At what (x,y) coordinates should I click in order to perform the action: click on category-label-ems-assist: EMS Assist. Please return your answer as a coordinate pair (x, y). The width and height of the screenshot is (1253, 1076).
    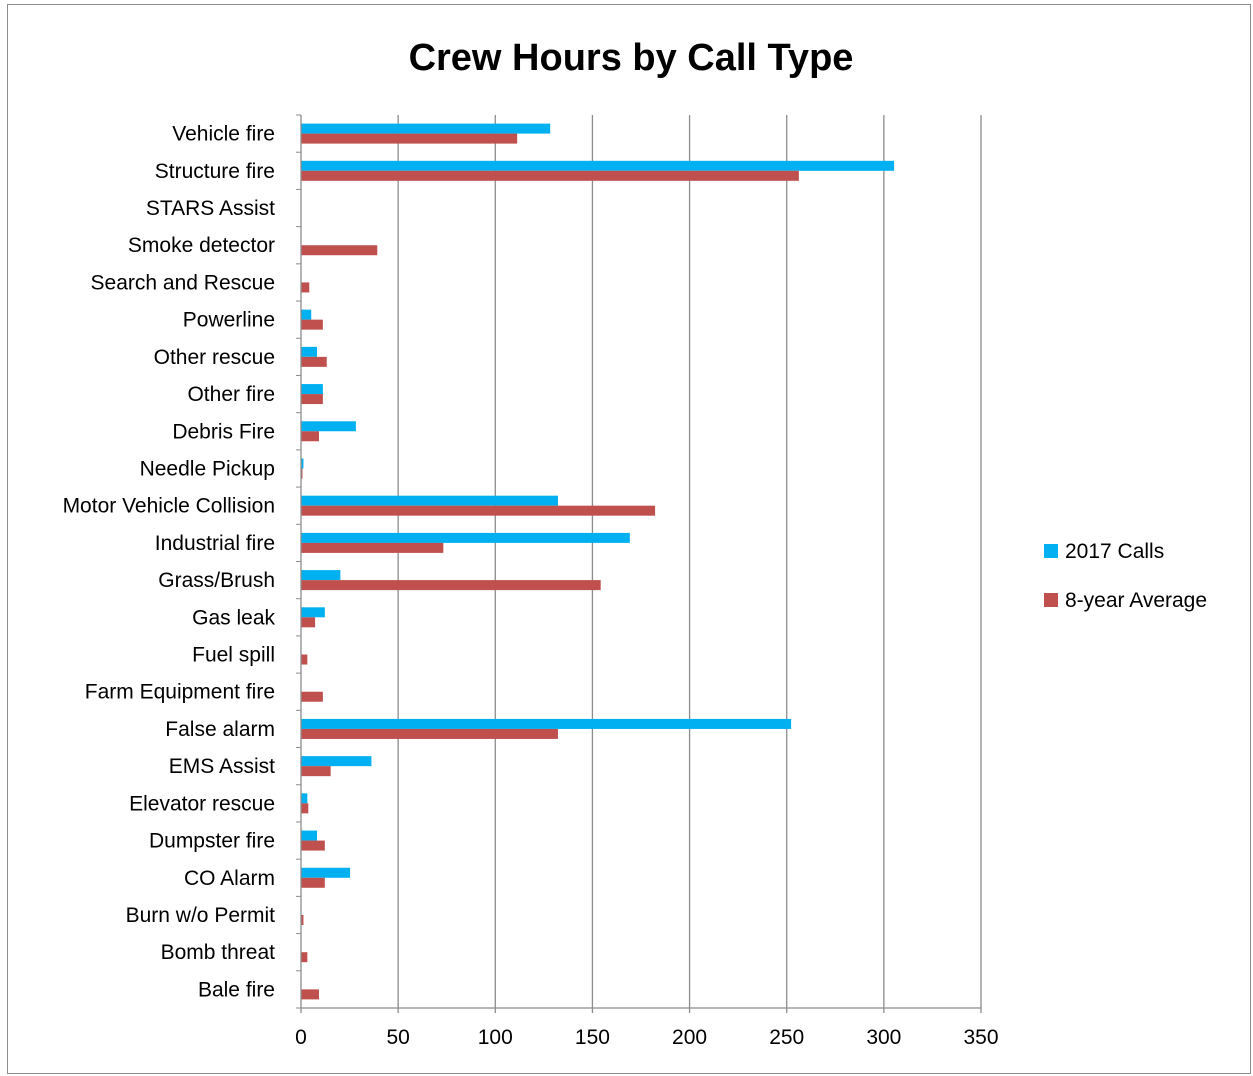
    Looking at the image, I should click on (222, 766).